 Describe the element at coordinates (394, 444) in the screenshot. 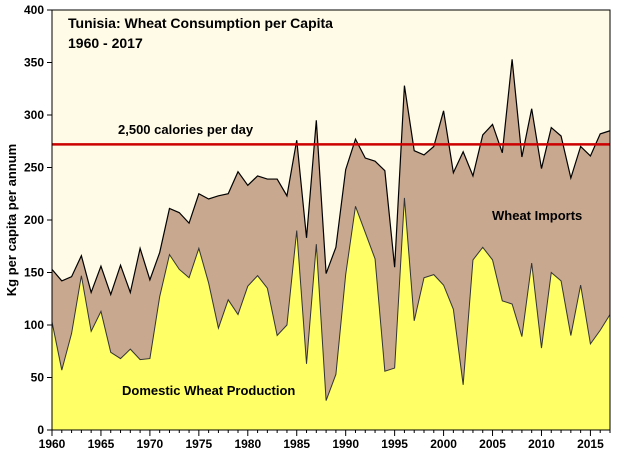

I see `x-tick-label: 1995` at that location.